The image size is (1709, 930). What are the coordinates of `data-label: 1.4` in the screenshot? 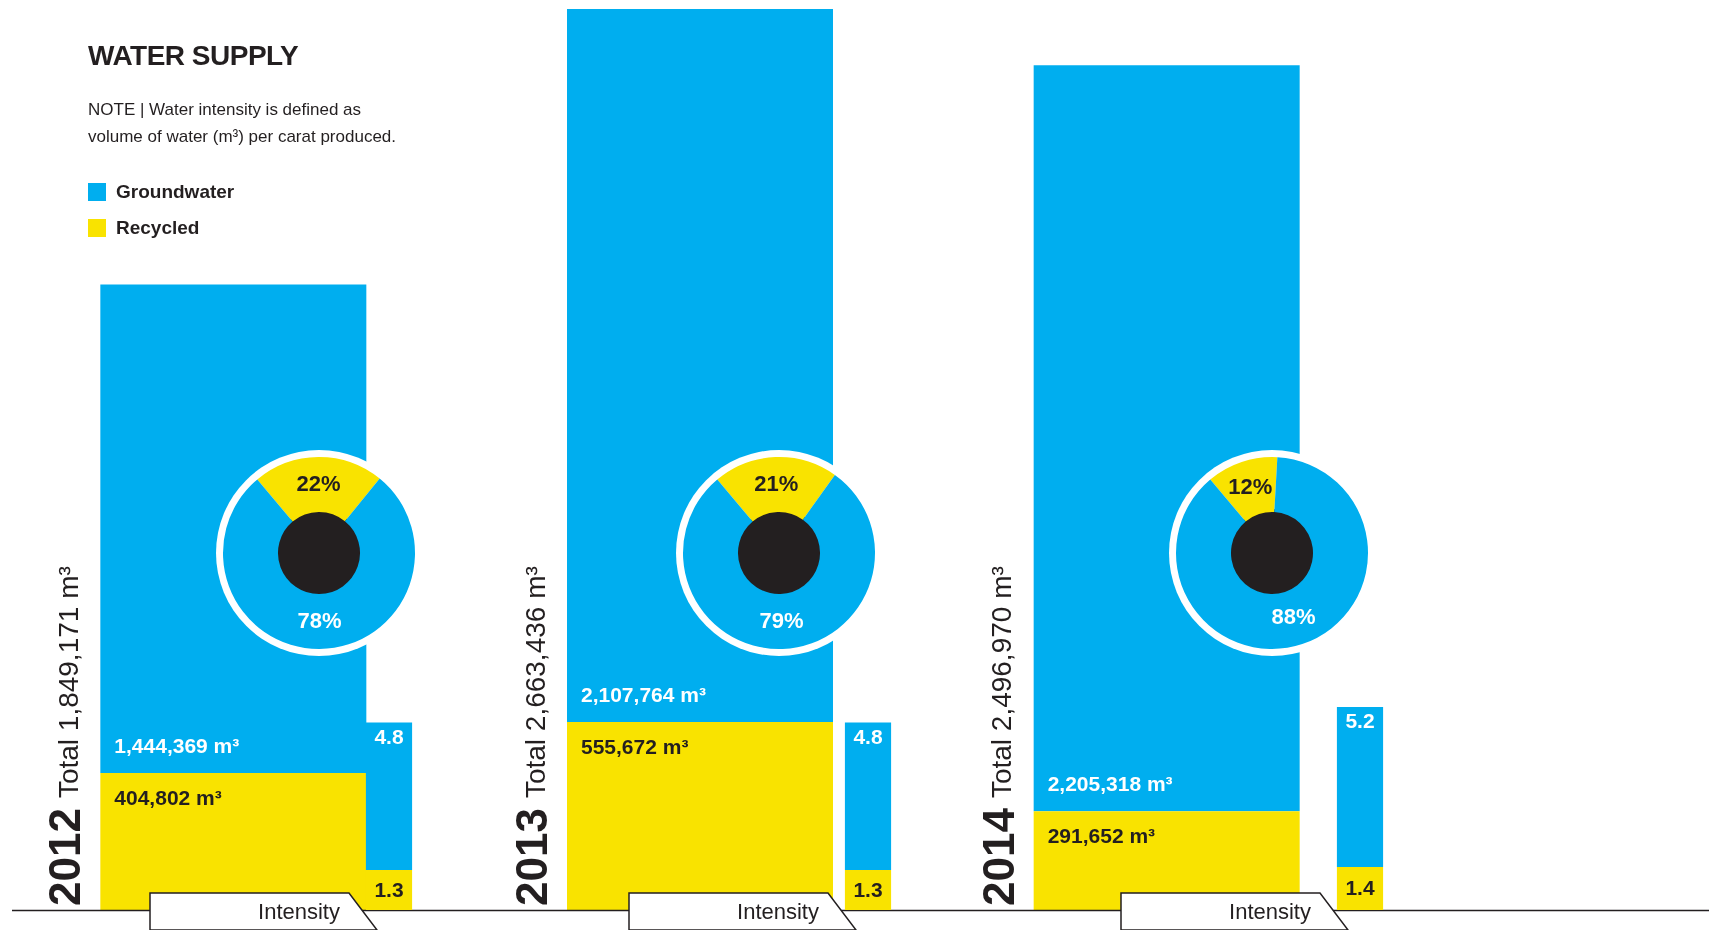 It's located at (1360, 888).